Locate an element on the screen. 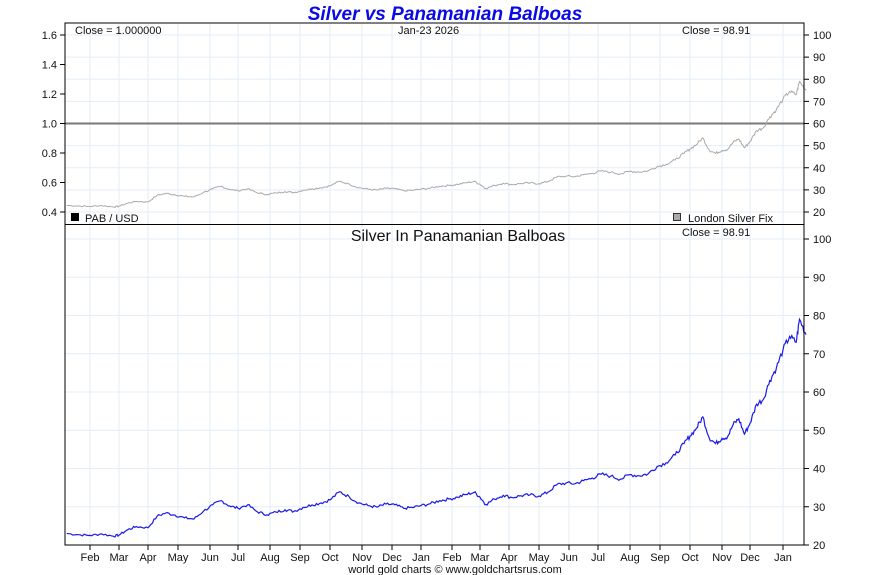  bottom-close-label: Close = 98.91 is located at coordinates (716, 233).